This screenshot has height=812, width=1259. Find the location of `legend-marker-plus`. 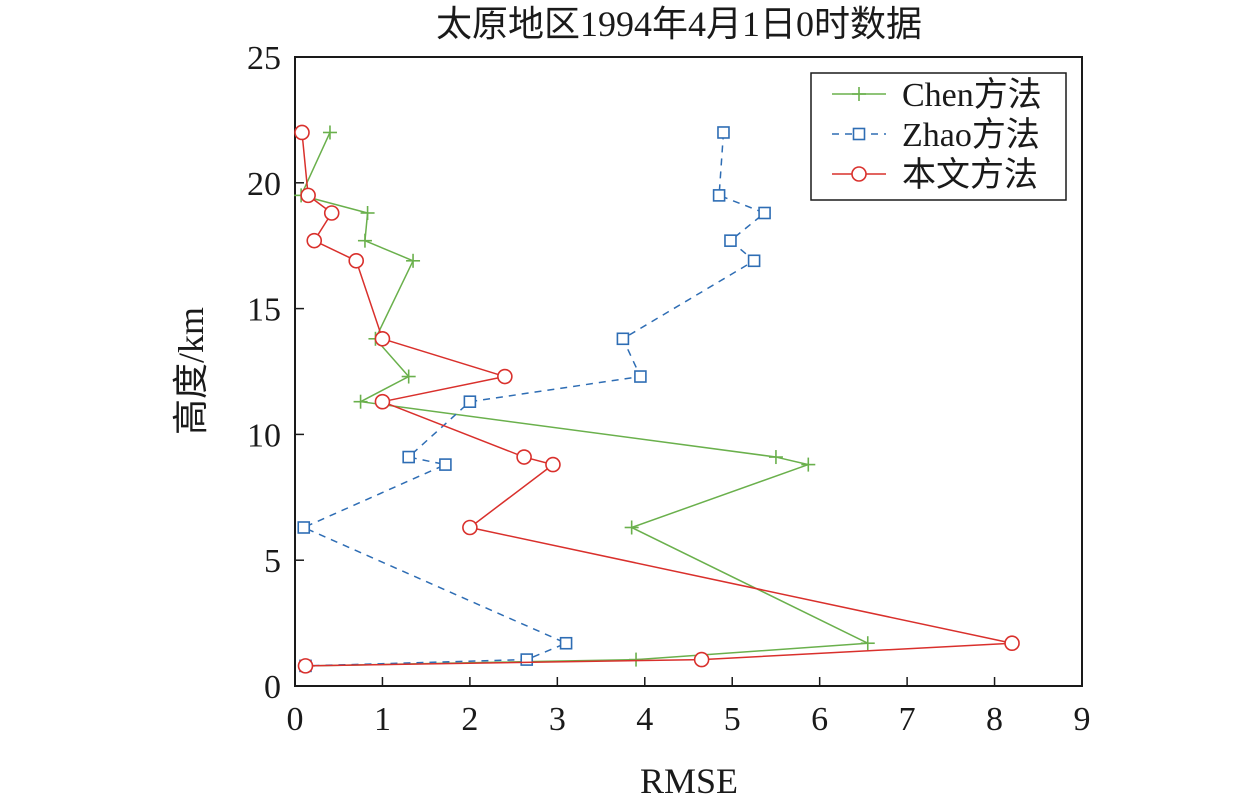

legend-marker-plus is located at coordinates (859, 94).